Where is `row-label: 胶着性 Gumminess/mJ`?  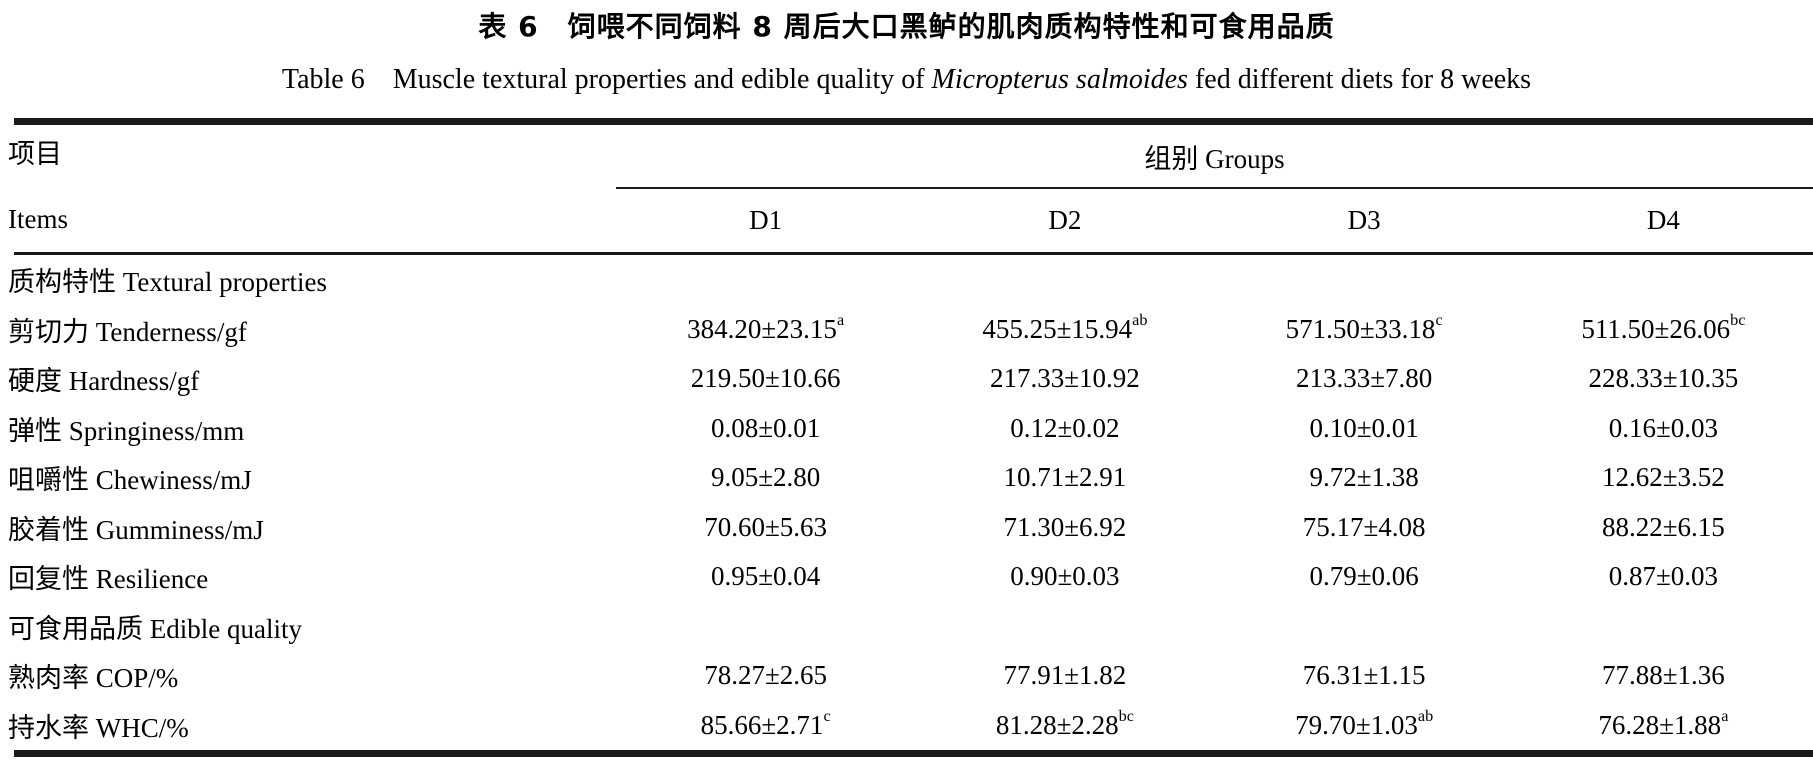 row-label: 胶着性 Gumminess/mJ is located at coordinates (136, 529).